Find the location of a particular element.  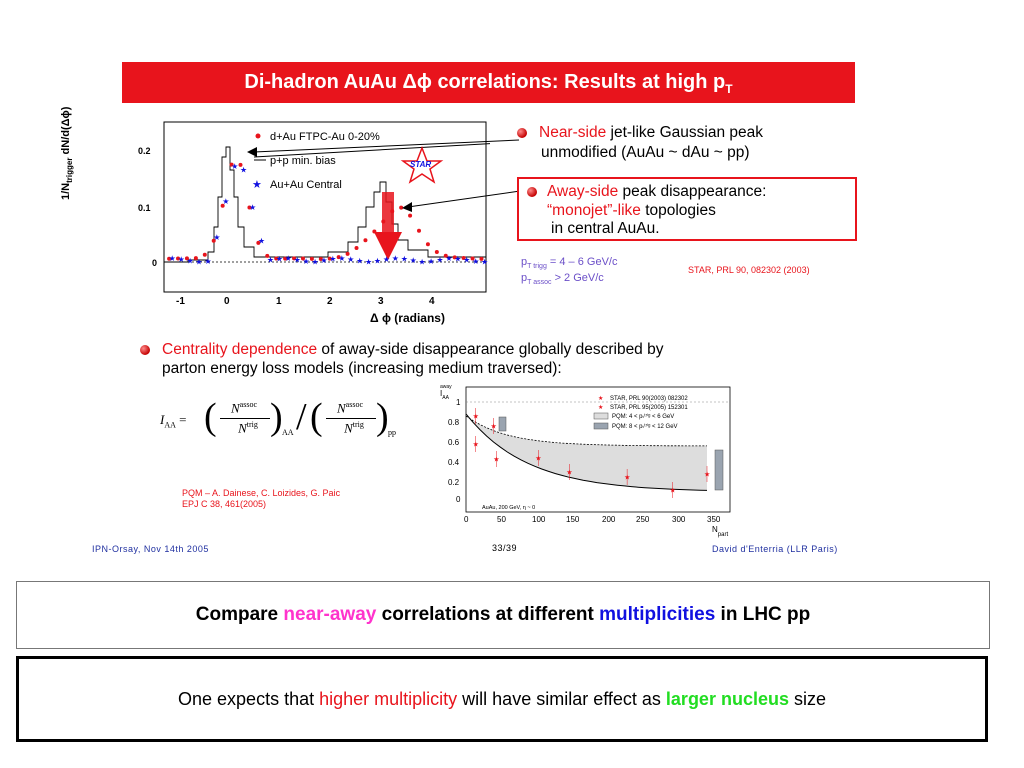

star-logo-text: STAR is located at coordinates (420, 164).